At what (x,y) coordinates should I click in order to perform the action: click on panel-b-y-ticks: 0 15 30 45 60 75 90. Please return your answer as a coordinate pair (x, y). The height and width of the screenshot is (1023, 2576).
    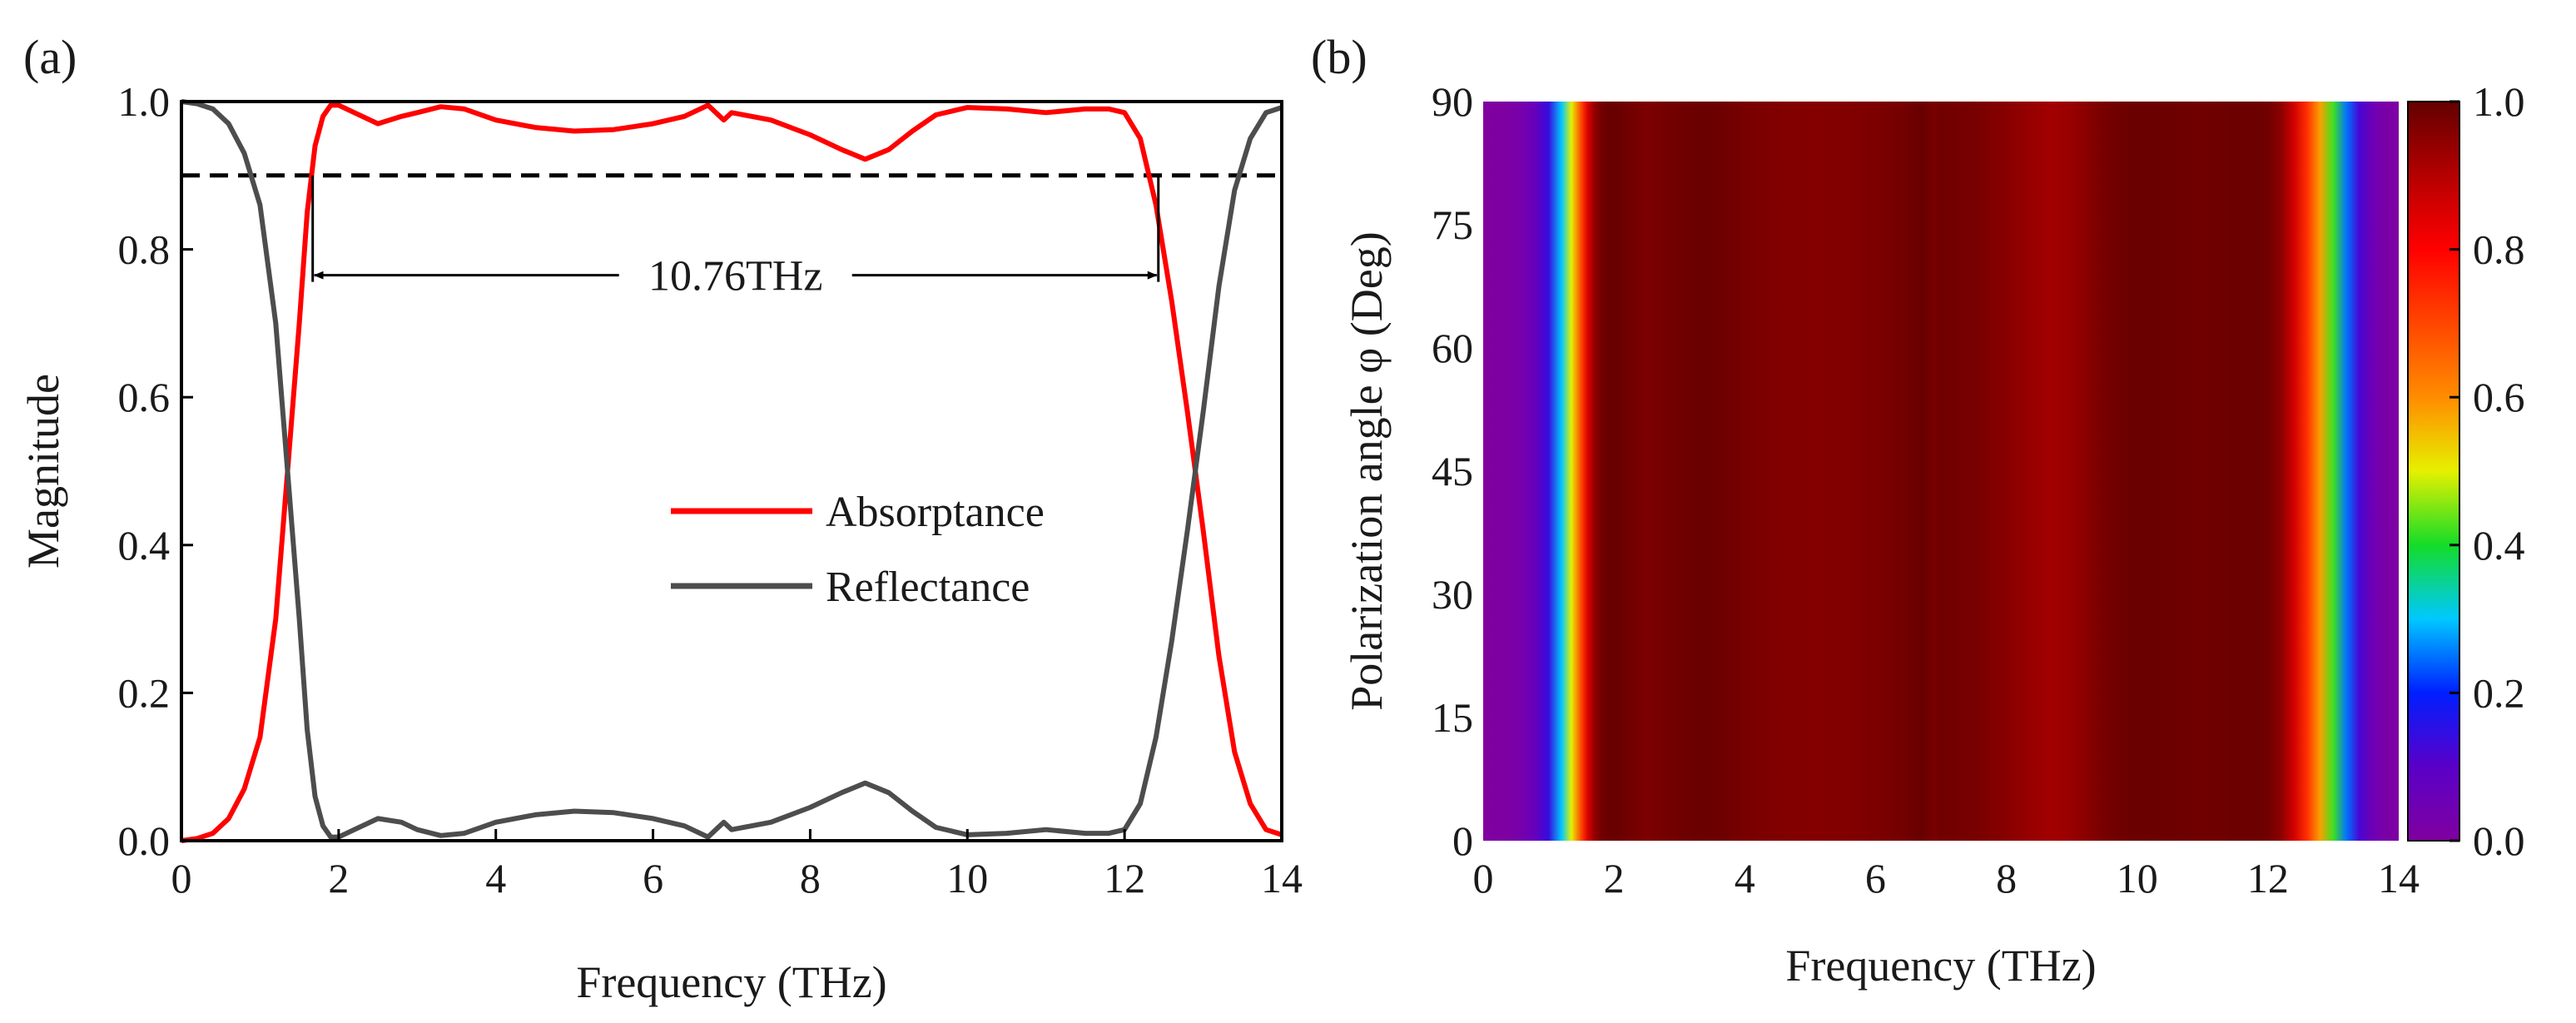
    Looking at the image, I should click on (1452, 471).